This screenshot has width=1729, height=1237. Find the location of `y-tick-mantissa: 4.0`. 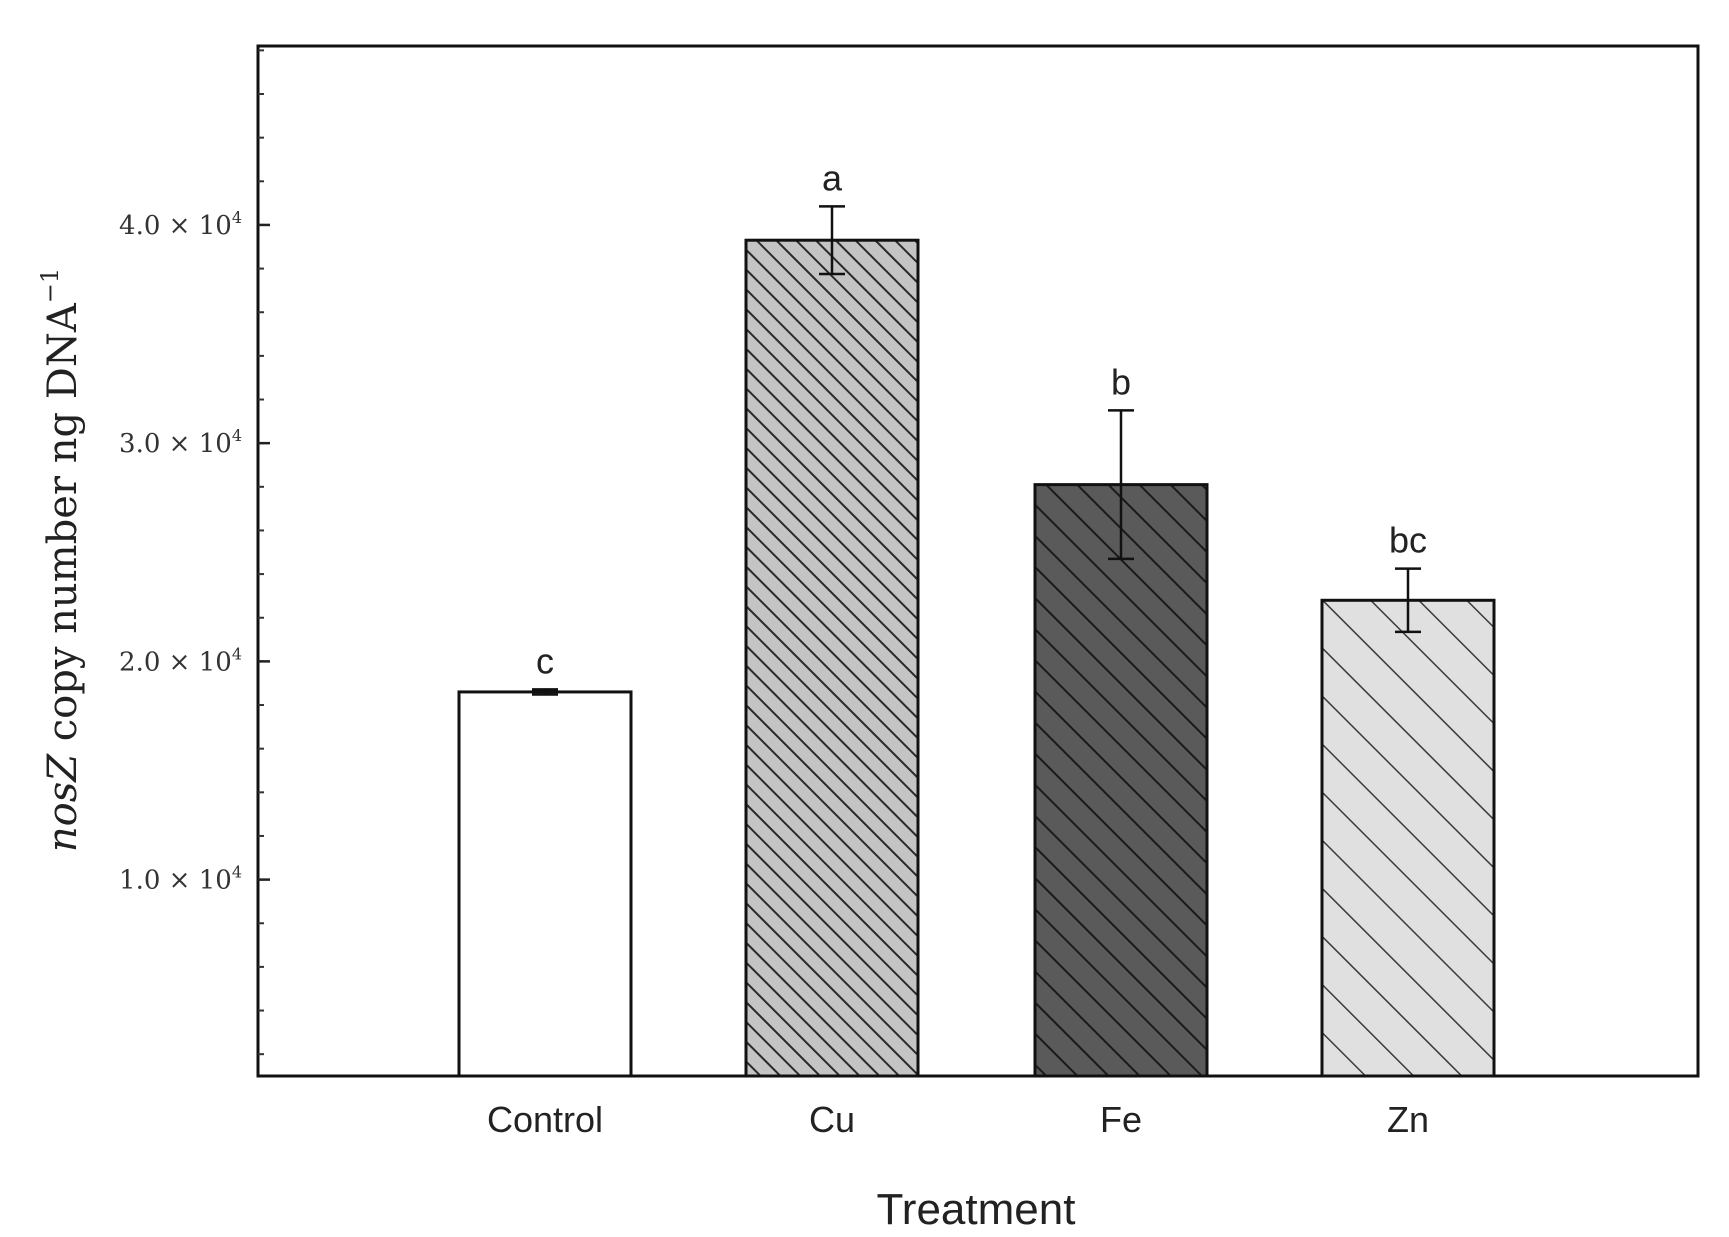

y-tick-mantissa: 4.0 is located at coordinates (139, 226).